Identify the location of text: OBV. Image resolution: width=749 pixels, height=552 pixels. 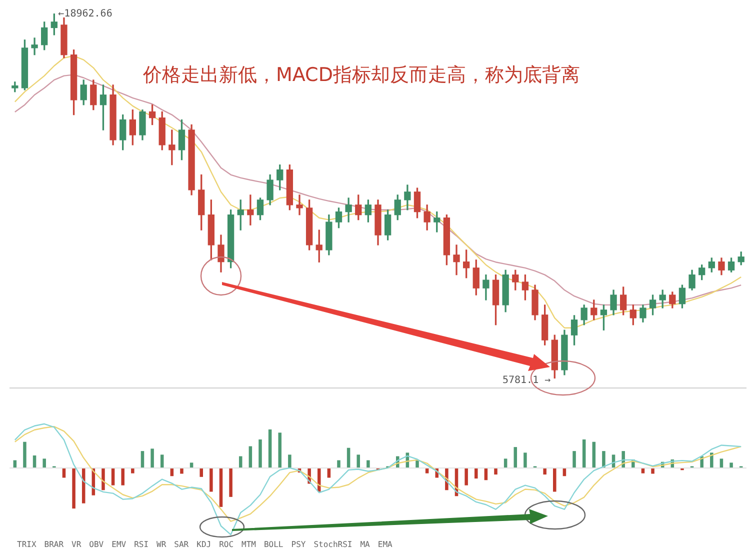
(96, 544).